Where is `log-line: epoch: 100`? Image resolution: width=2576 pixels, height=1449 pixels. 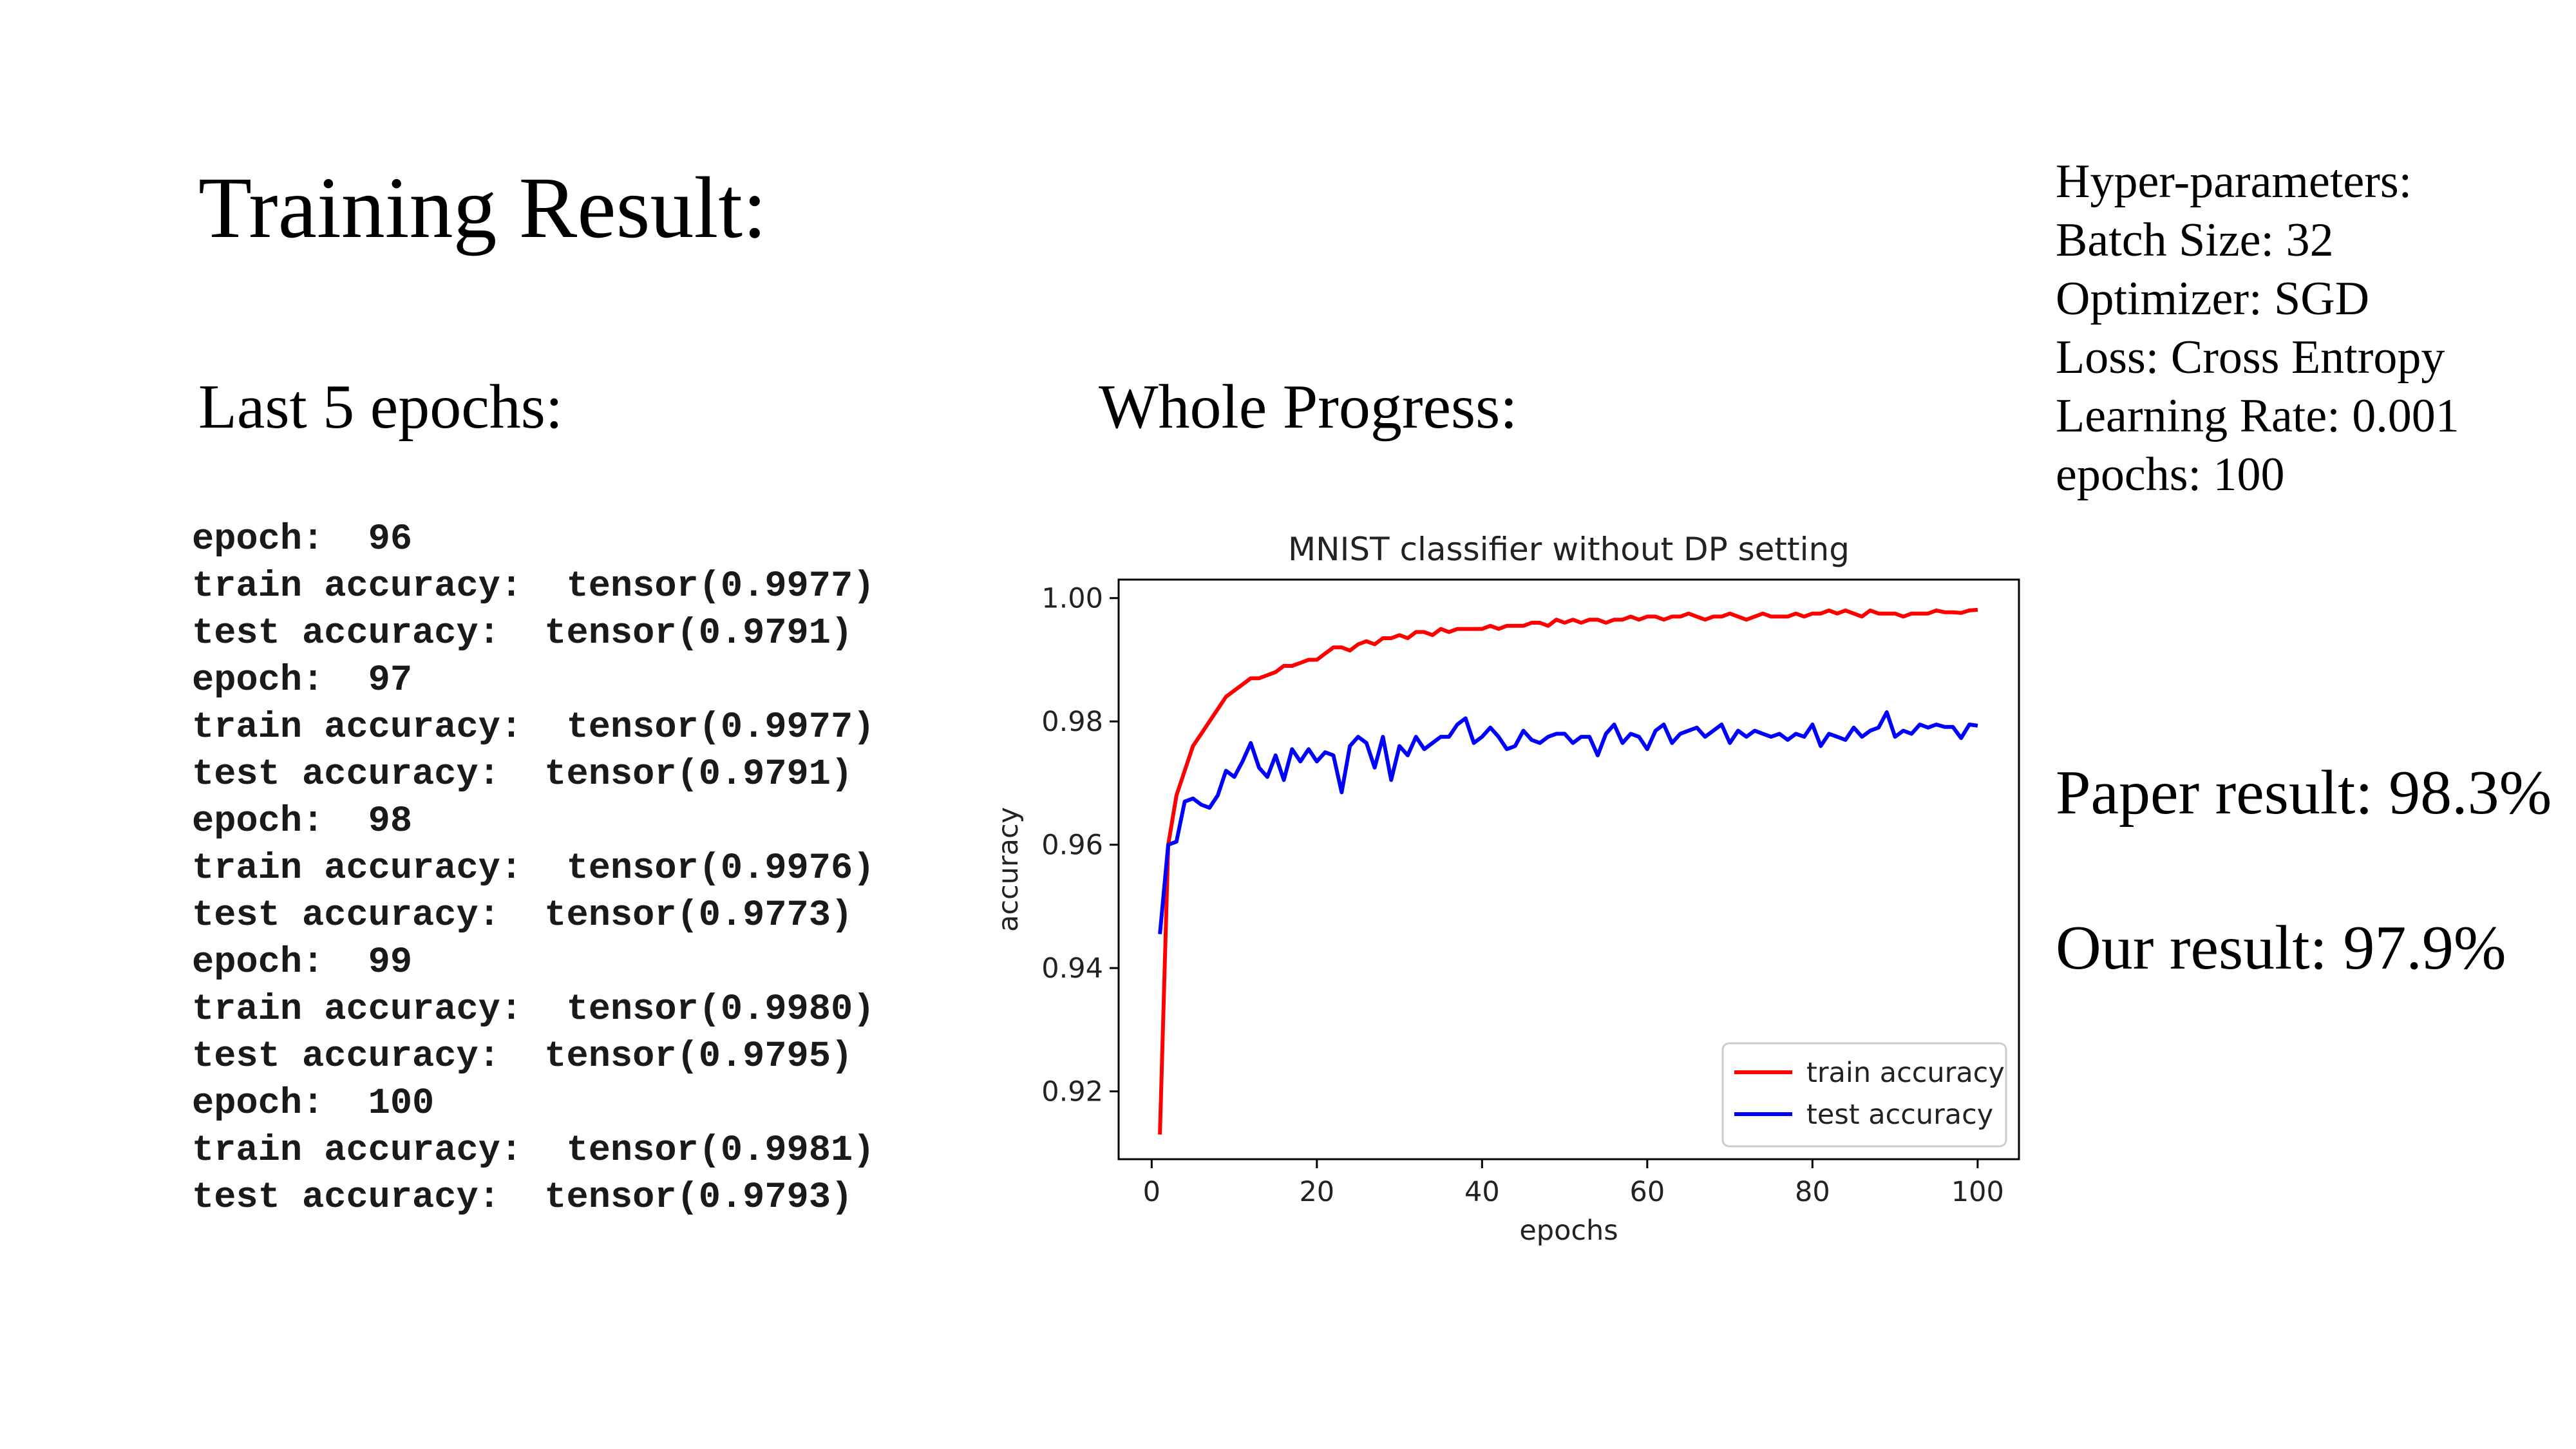
log-line: epoch: 100 is located at coordinates (313, 1103).